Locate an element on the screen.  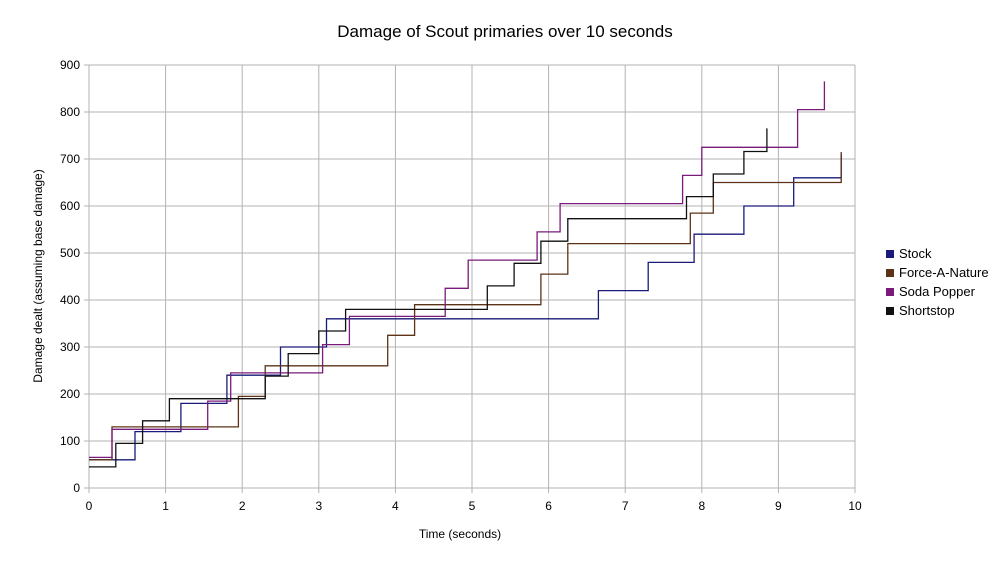
y-tick-label: 300 is located at coordinates (70, 347).